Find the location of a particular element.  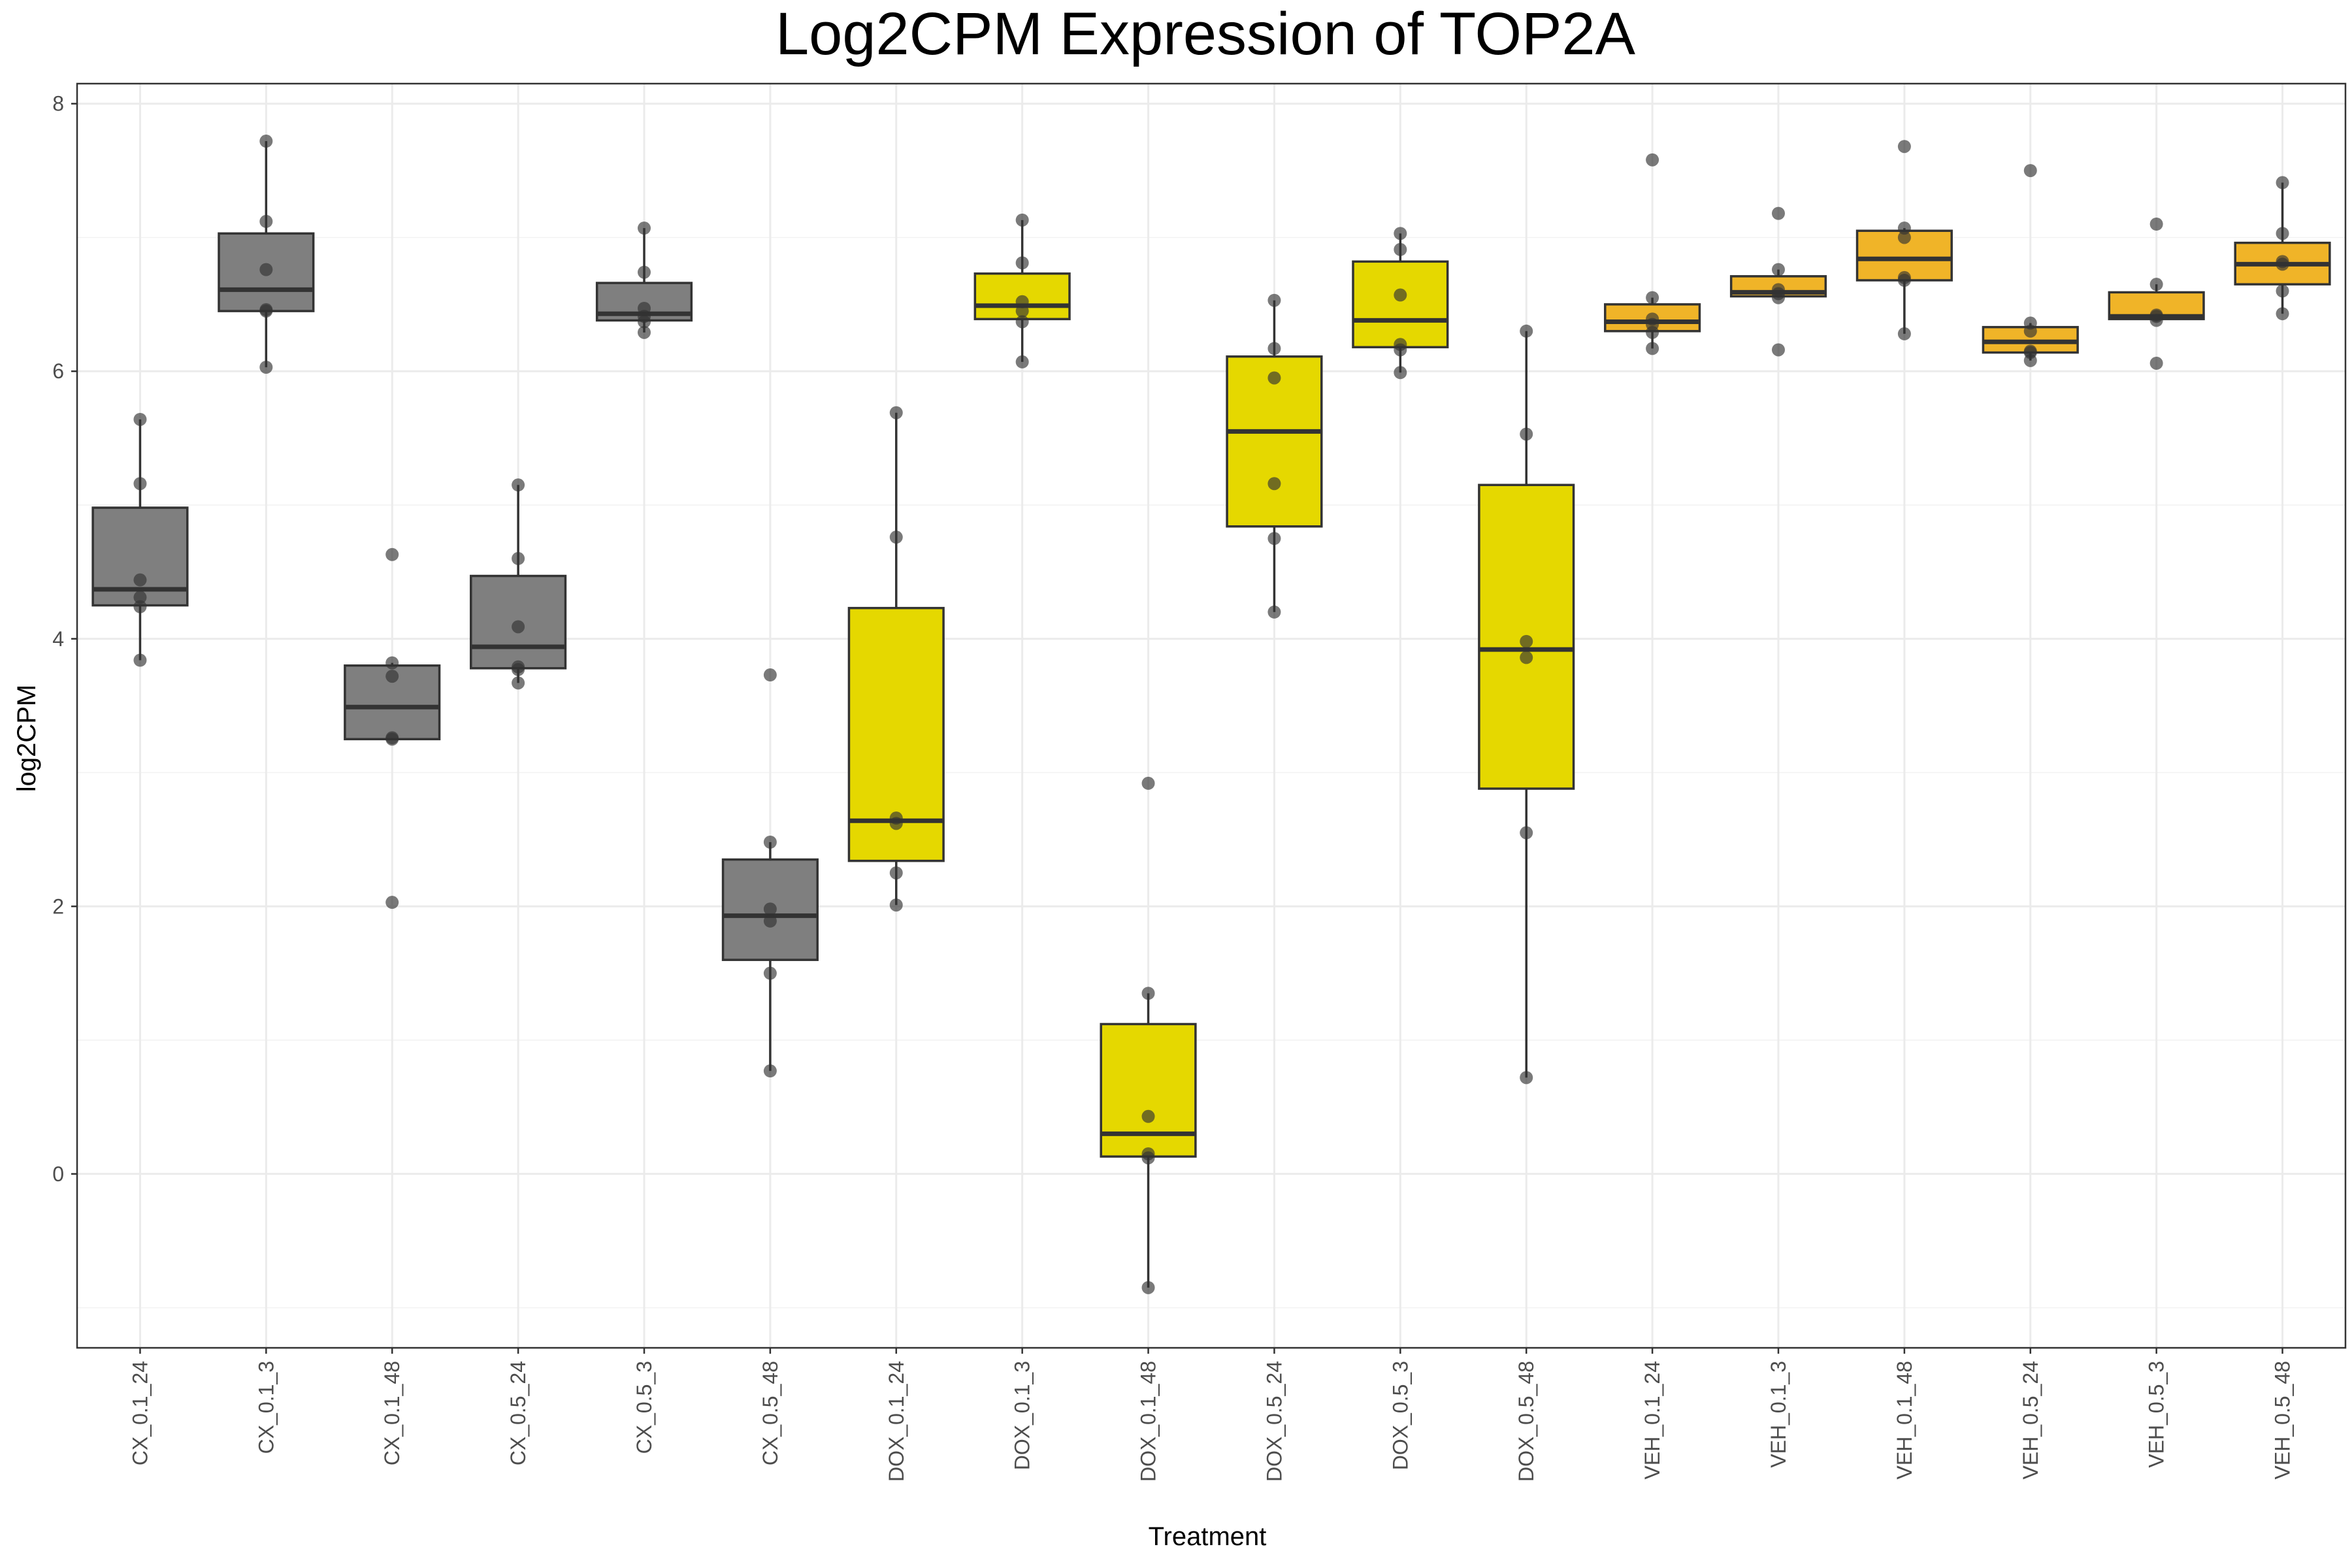

box-DOX_0.1_48 is located at coordinates (1148, 1140).